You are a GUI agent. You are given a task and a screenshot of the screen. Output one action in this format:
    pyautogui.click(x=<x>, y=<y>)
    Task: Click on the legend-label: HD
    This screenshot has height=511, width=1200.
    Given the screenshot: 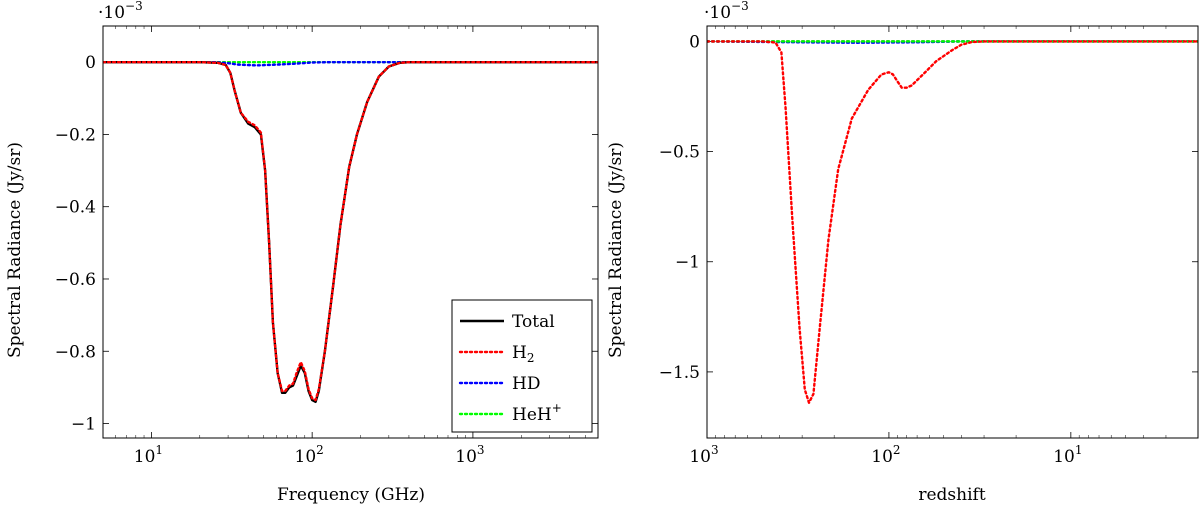 What is the action you would take?
    pyautogui.click(x=526, y=384)
    